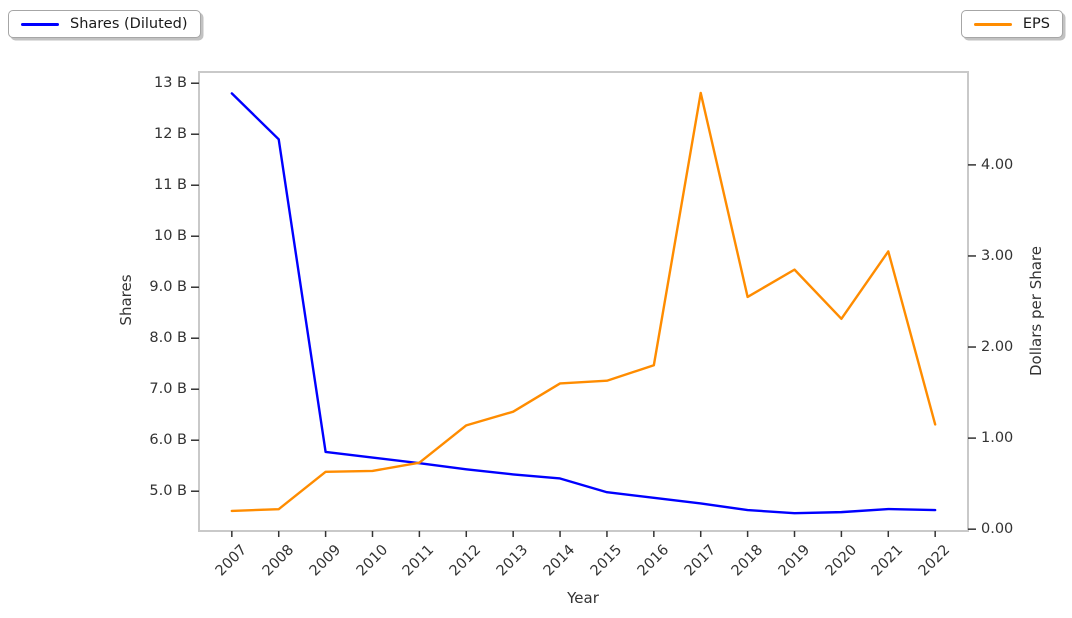 The width and height of the screenshot is (1072, 618). What do you see at coordinates (126, 300) in the screenshot?
I see `left-axis-title: Shares` at bounding box center [126, 300].